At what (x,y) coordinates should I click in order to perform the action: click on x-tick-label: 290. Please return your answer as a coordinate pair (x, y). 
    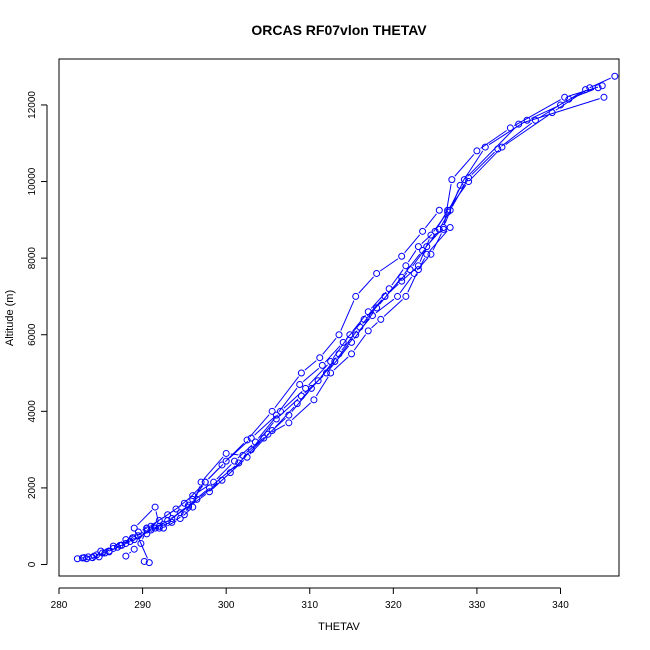
    Looking at the image, I should click on (142, 605).